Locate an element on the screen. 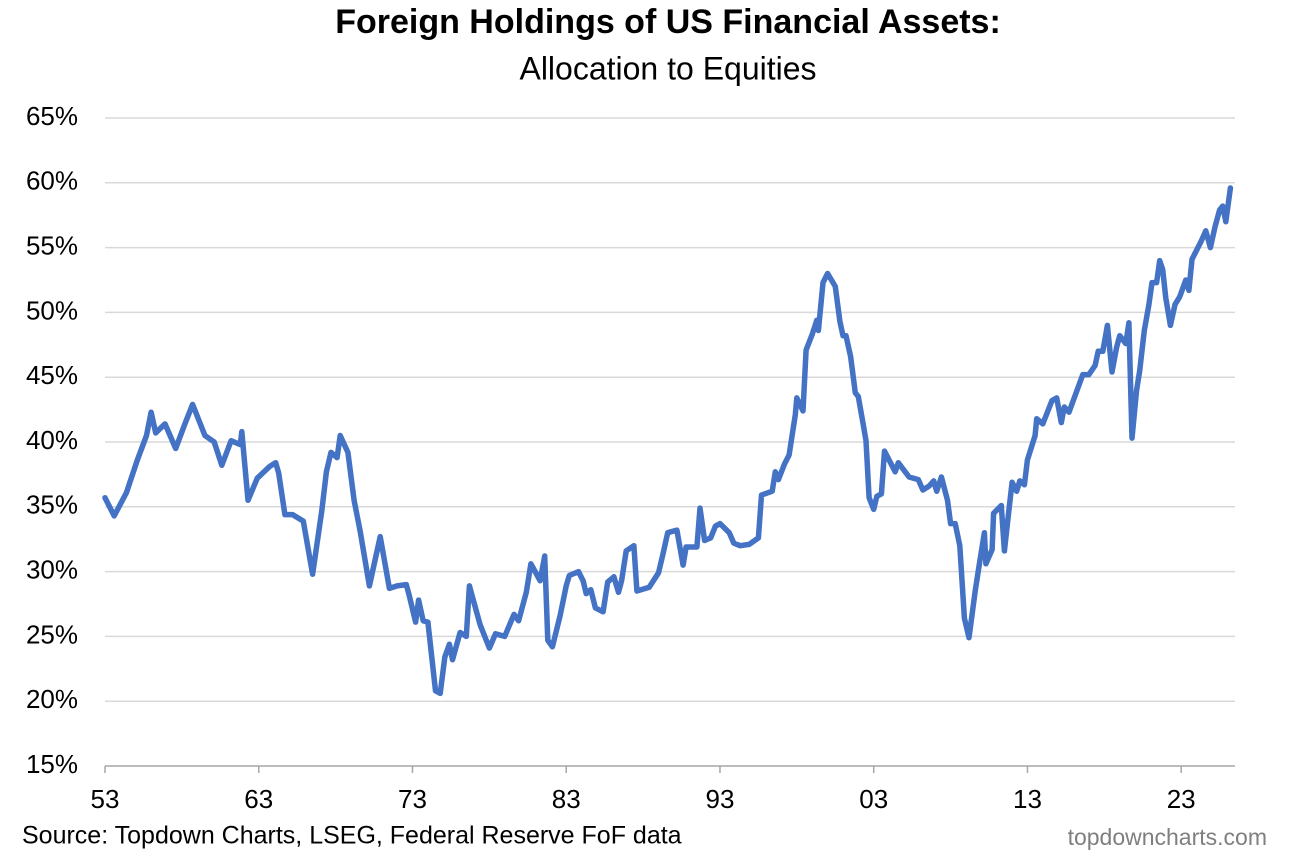 This screenshot has width=1295, height=865. y-tick-label: 45% is located at coordinates (52, 375).